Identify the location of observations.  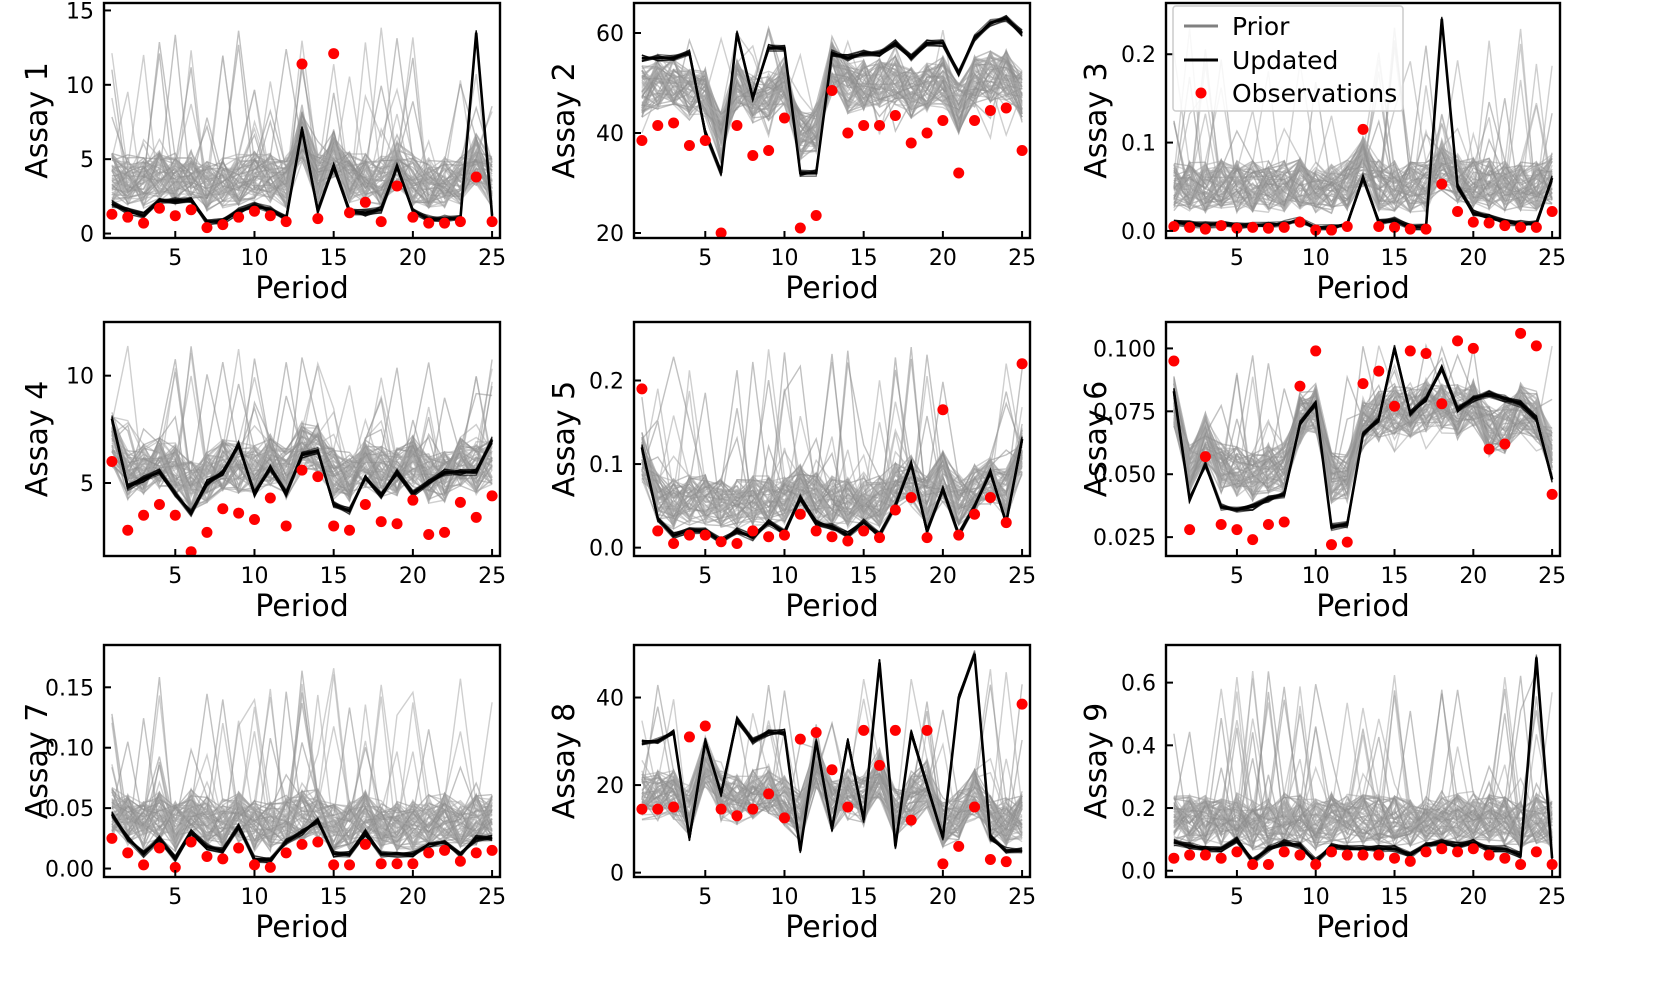
(1363, 439).